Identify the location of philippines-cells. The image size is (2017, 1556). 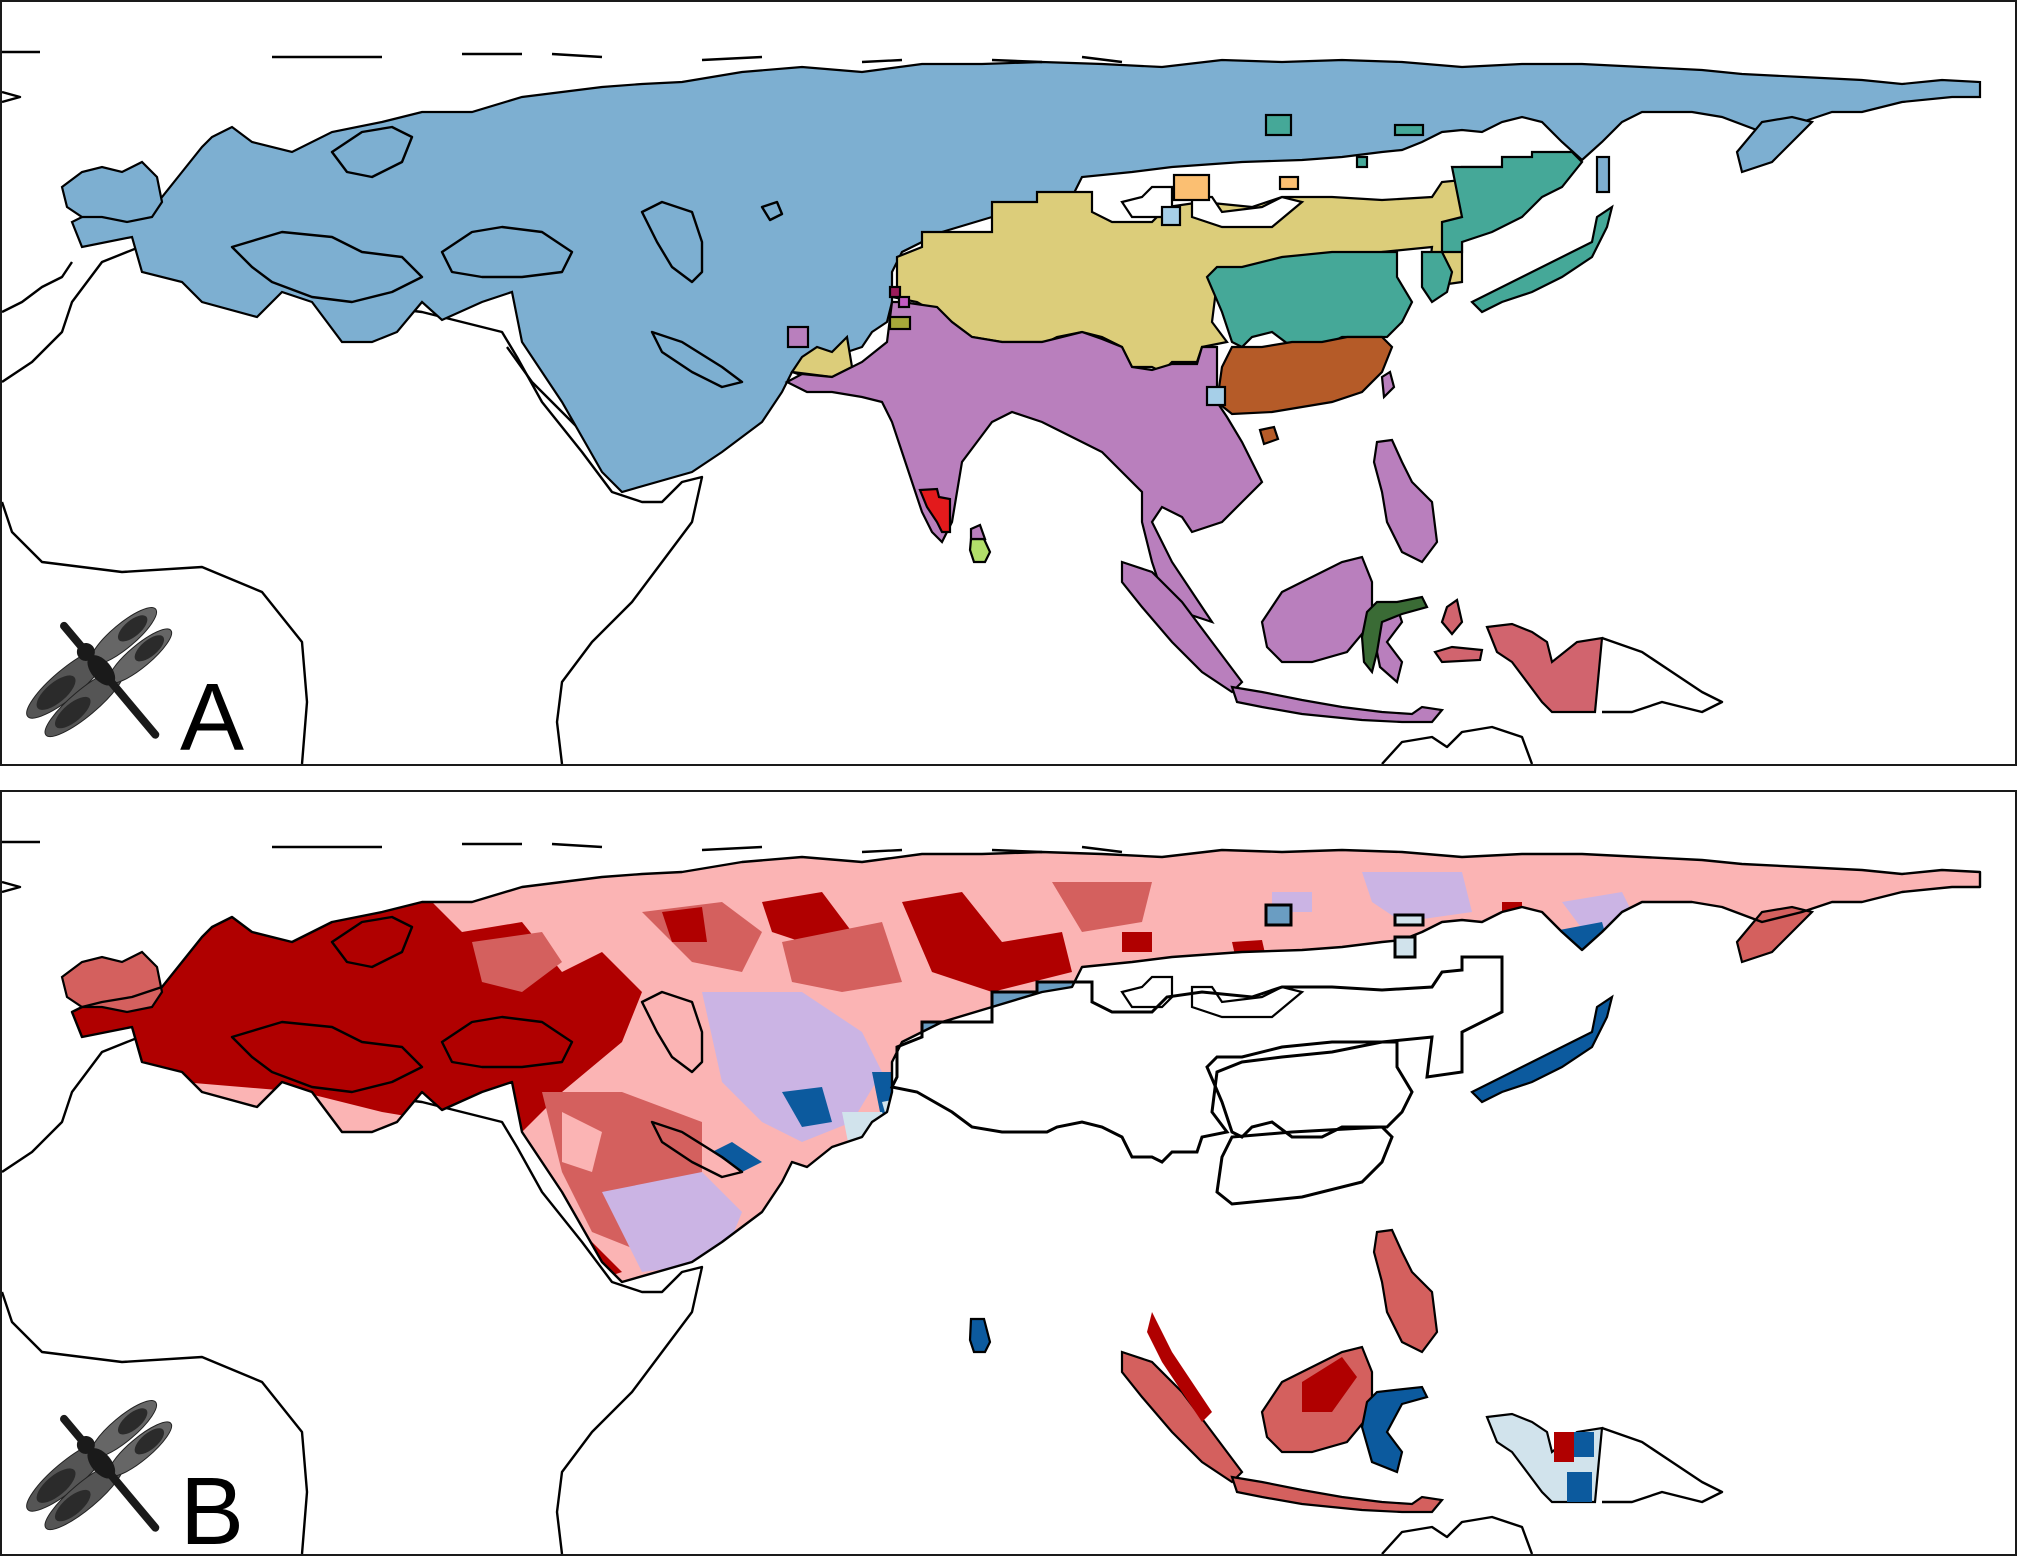
(1405, 1291).